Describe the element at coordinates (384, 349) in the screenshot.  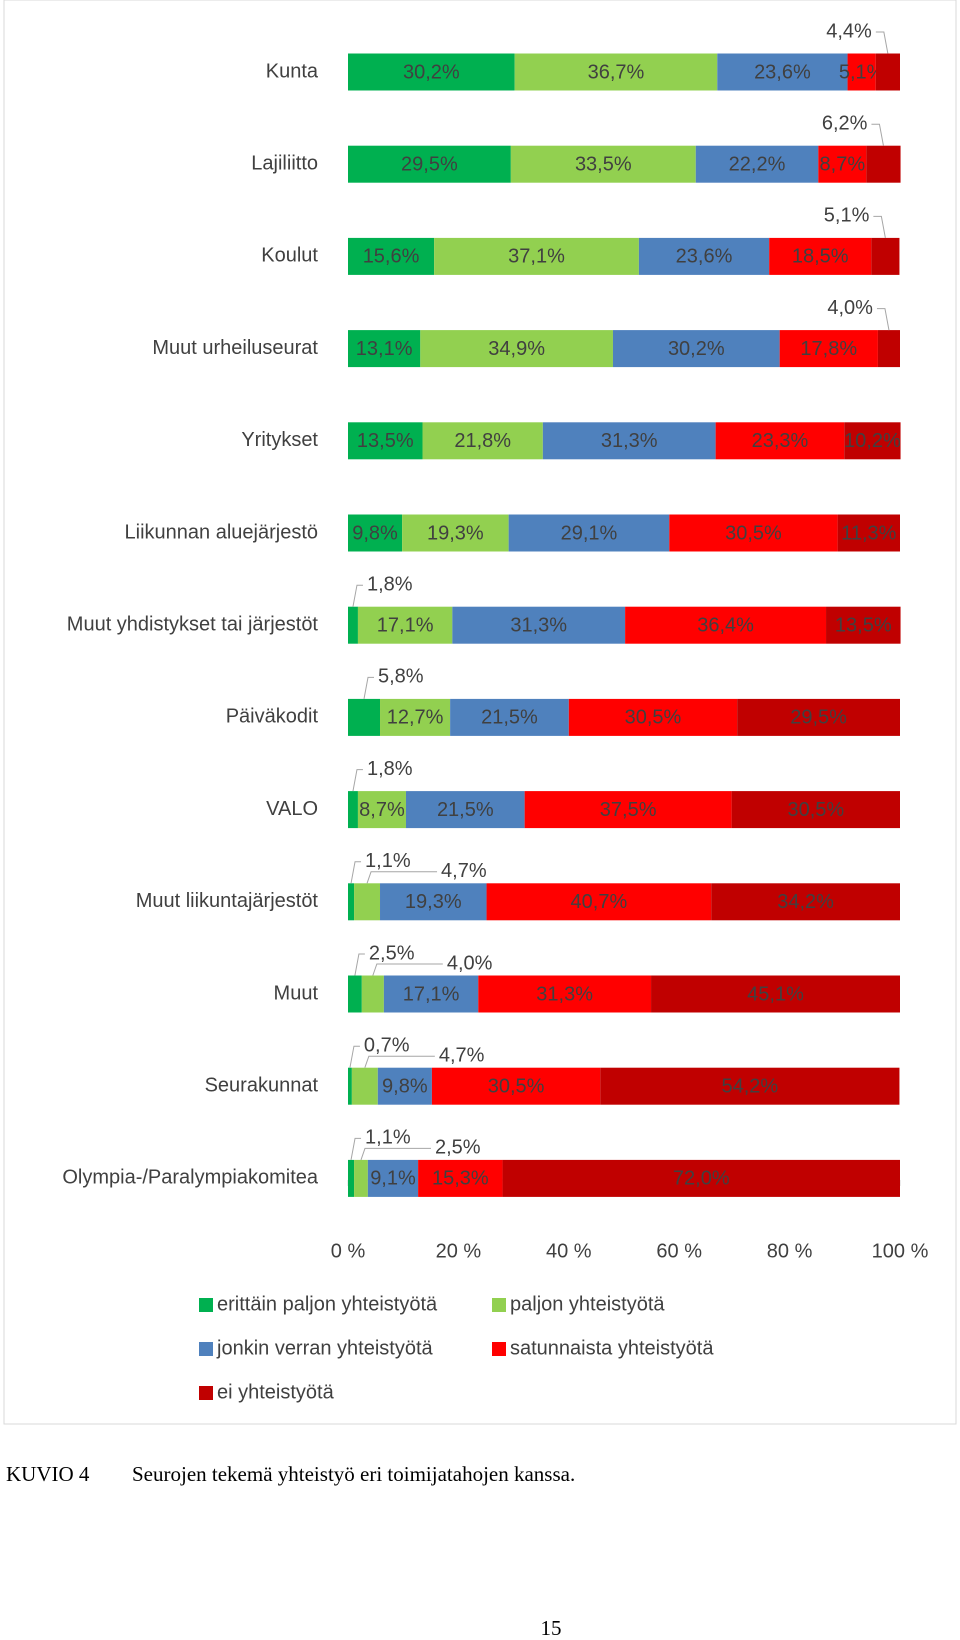
I see `data-label: 13,1%` at that location.